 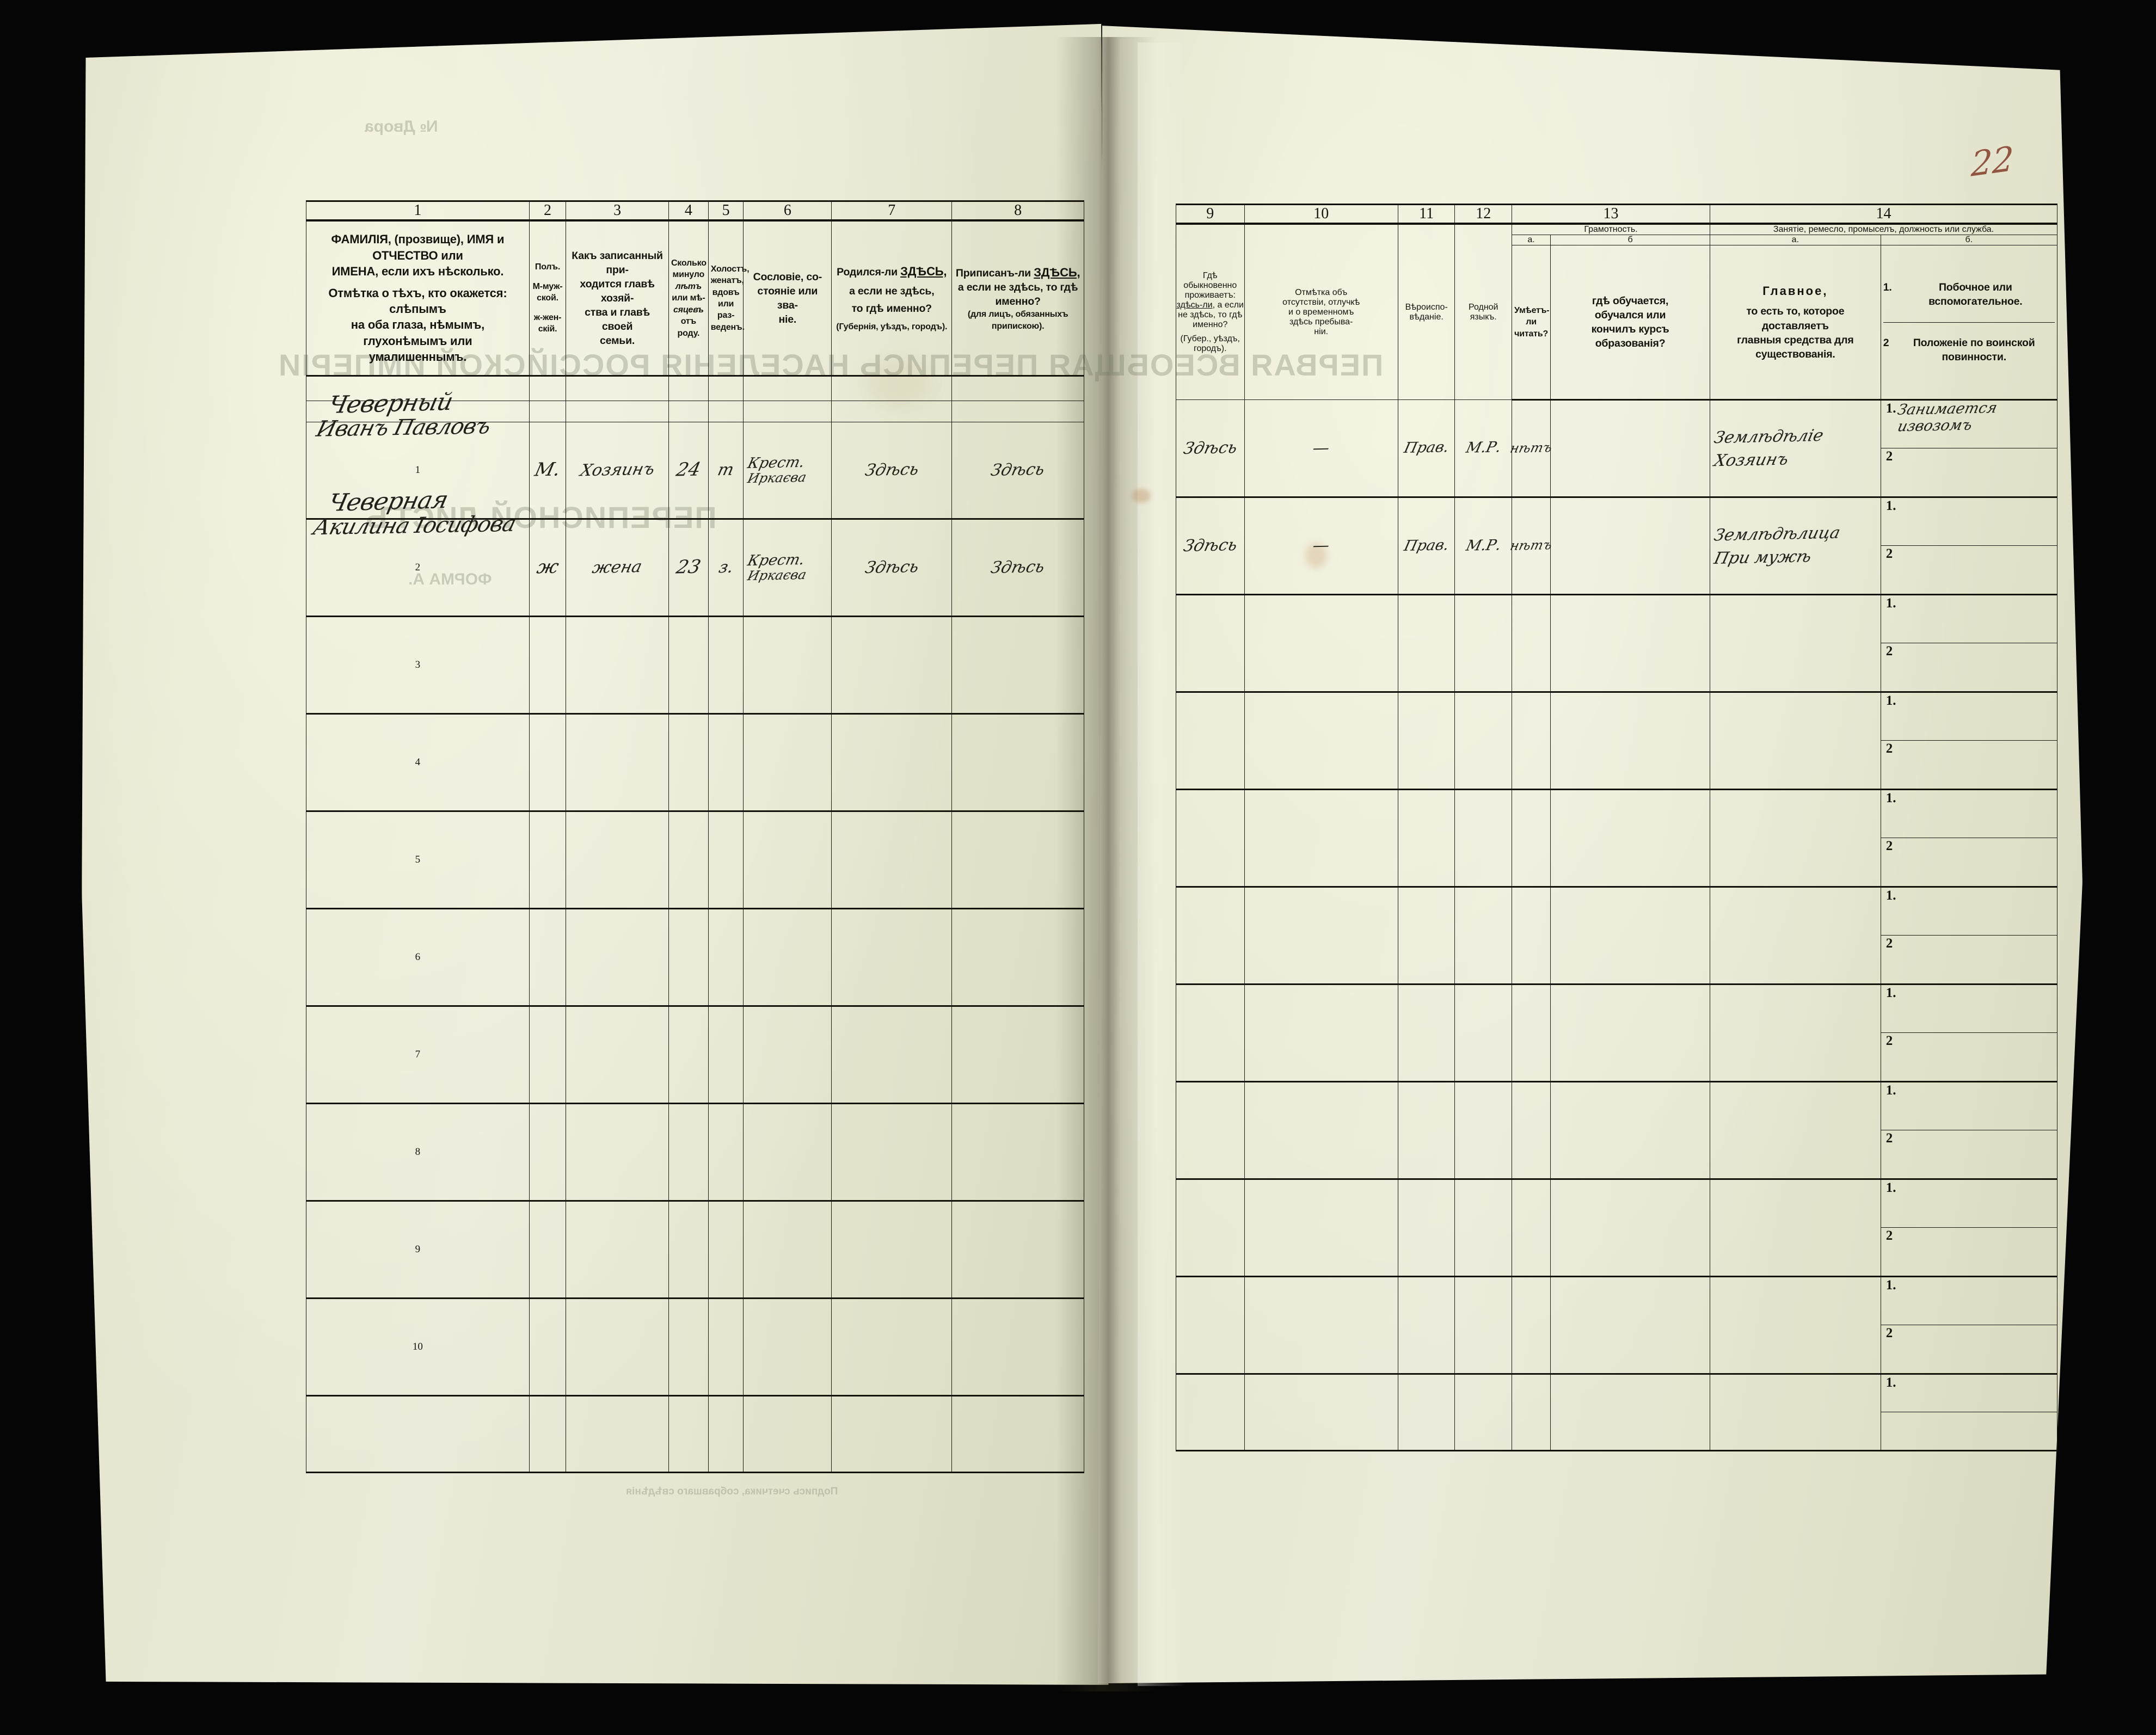 I want to click on cell-native-language: М.Р., so click(x=1483, y=546).